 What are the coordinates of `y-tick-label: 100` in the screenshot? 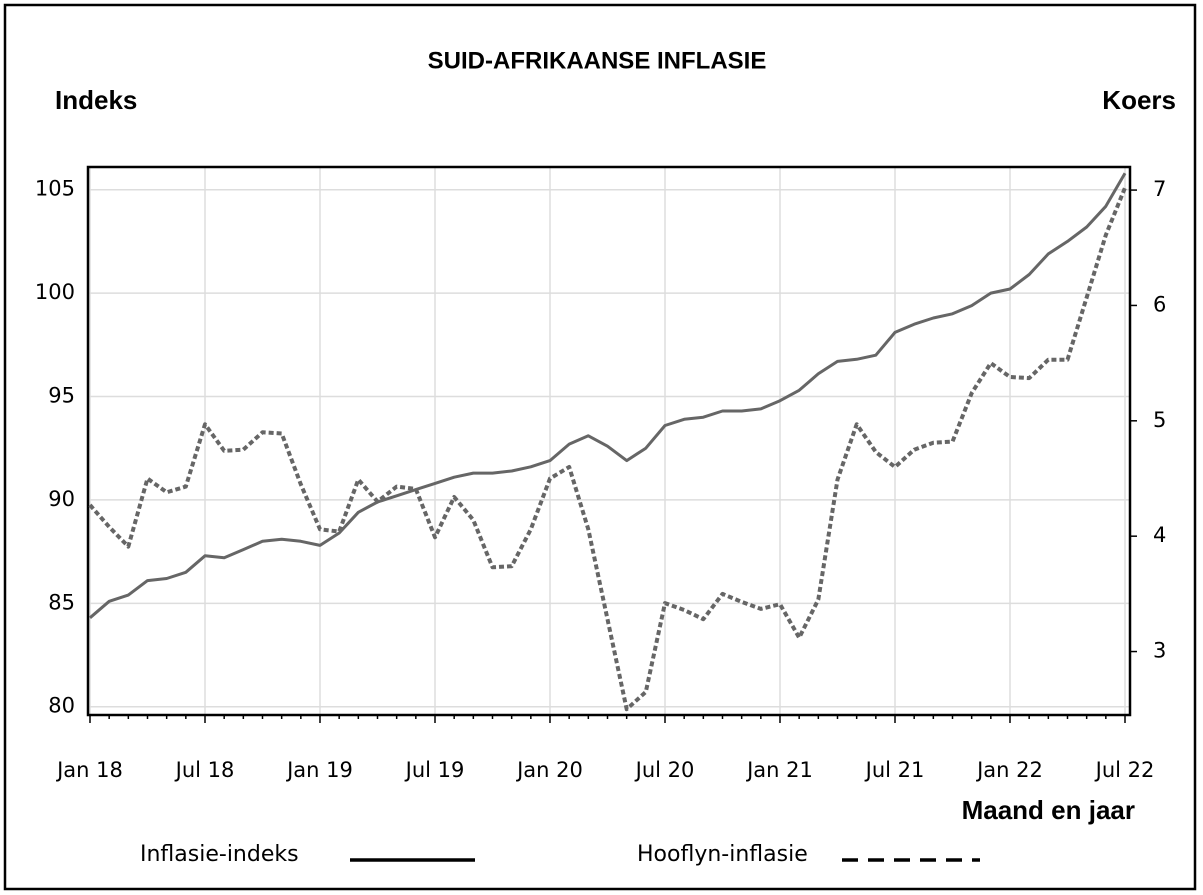 It's located at (55, 292).